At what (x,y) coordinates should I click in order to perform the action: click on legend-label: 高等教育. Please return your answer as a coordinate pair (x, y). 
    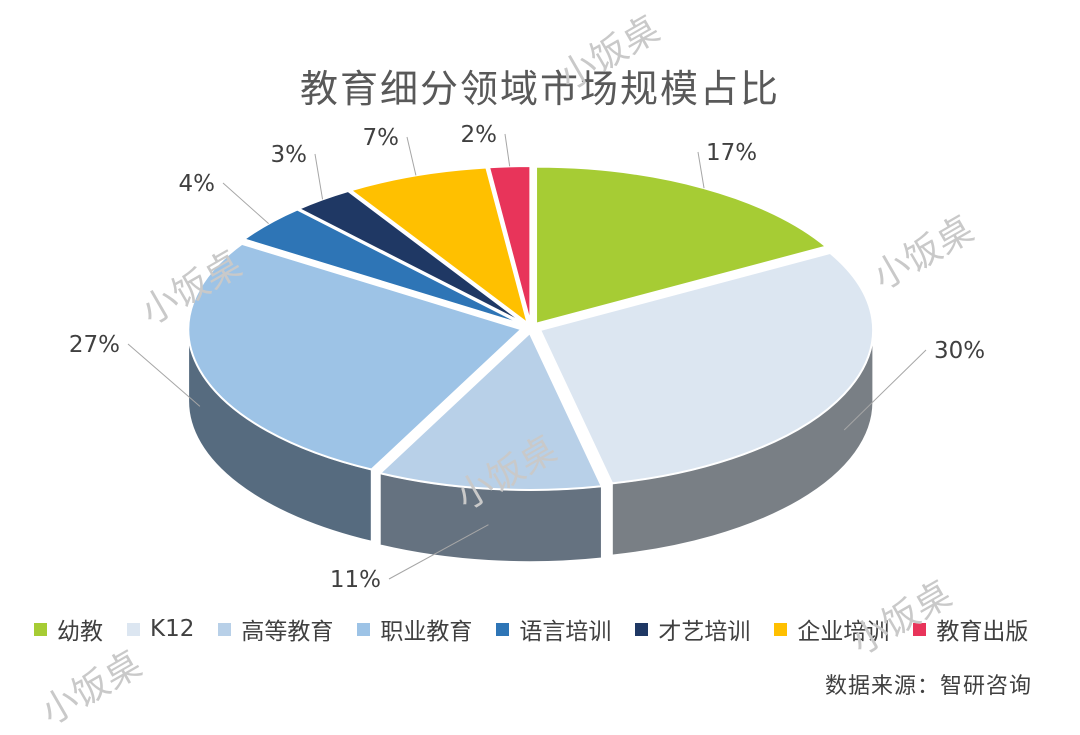
    Looking at the image, I should click on (287, 632).